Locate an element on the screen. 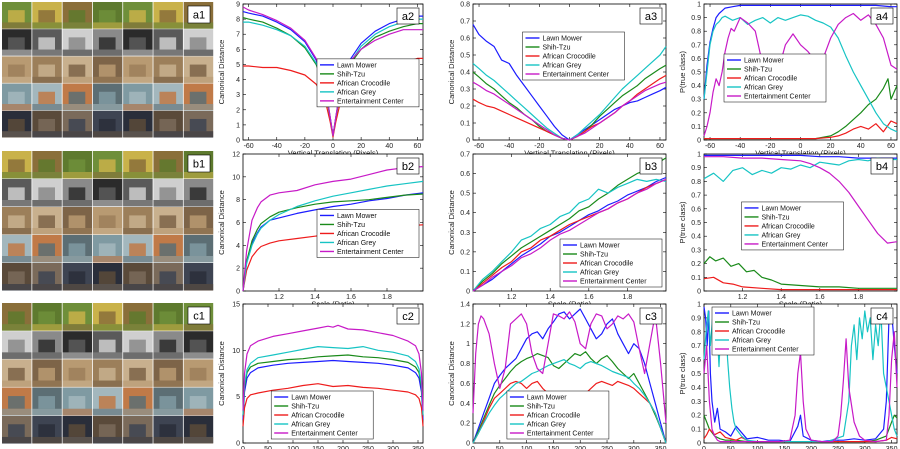  y-tick-label: 0.7 is located at coordinates (696, 45).